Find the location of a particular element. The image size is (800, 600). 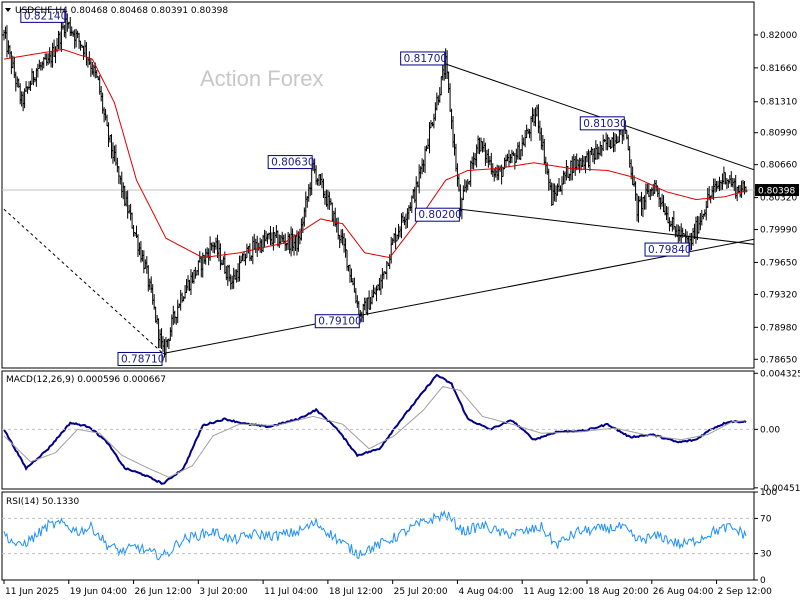

price-annotation: 0.79840 is located at coordinates (667, 249).